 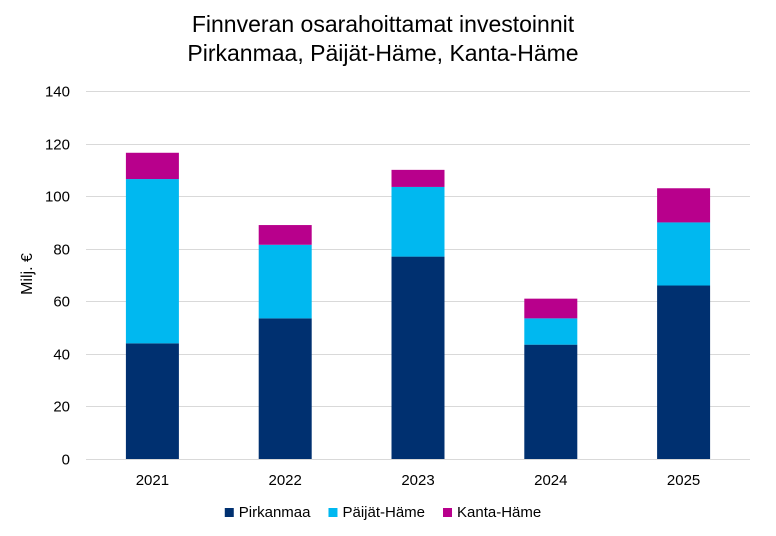 I want to click on x-tick-label: 2025, so click(x=683, y=480).